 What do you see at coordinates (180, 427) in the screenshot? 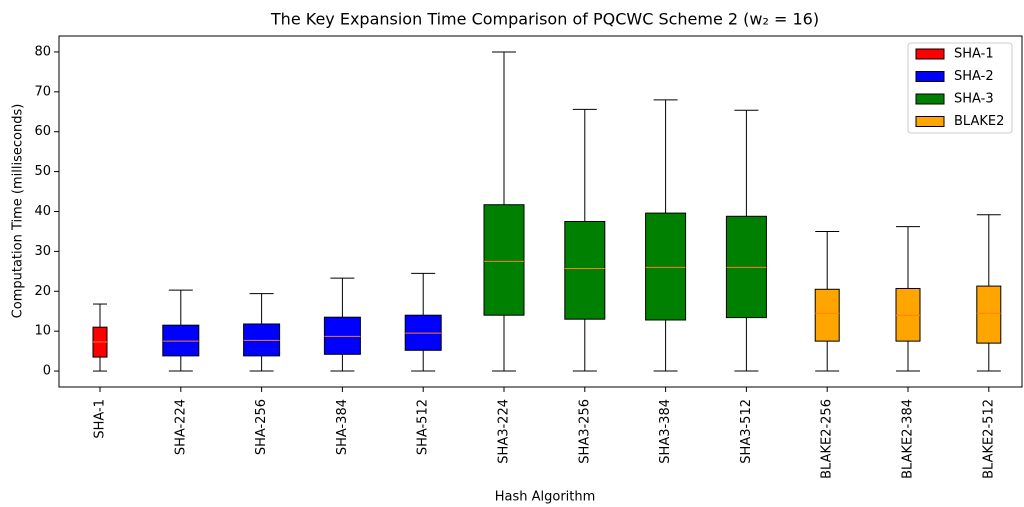
I see `x-tick-label: SHA-224` at bounding box center [180, 427].